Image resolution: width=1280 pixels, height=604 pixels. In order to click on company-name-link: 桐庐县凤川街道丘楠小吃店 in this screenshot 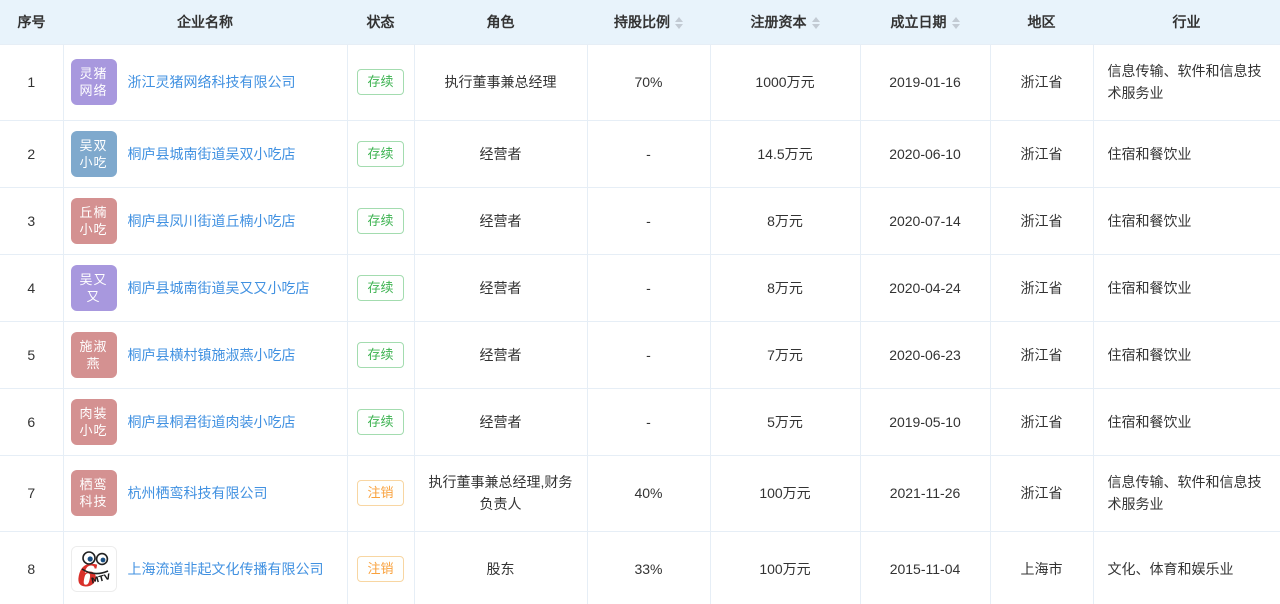, I will do `click(211, 220)`.